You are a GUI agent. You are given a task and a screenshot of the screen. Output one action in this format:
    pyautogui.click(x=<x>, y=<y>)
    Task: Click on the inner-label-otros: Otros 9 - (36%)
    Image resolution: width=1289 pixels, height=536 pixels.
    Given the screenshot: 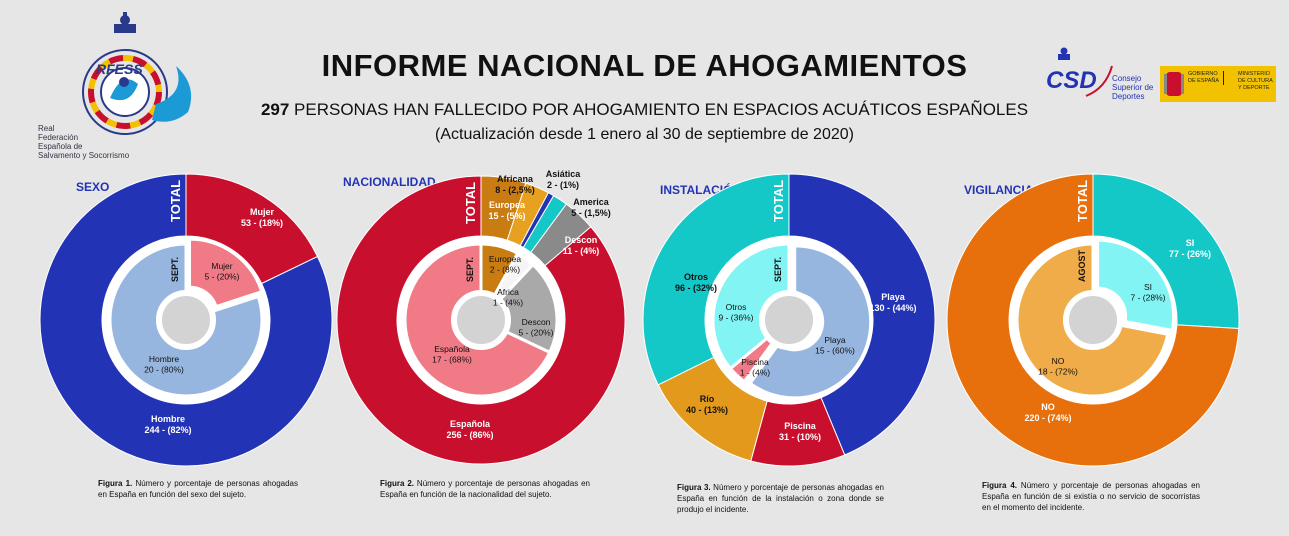 What is the action you would take?
    pyautogui.click(x=736, y=312)
    